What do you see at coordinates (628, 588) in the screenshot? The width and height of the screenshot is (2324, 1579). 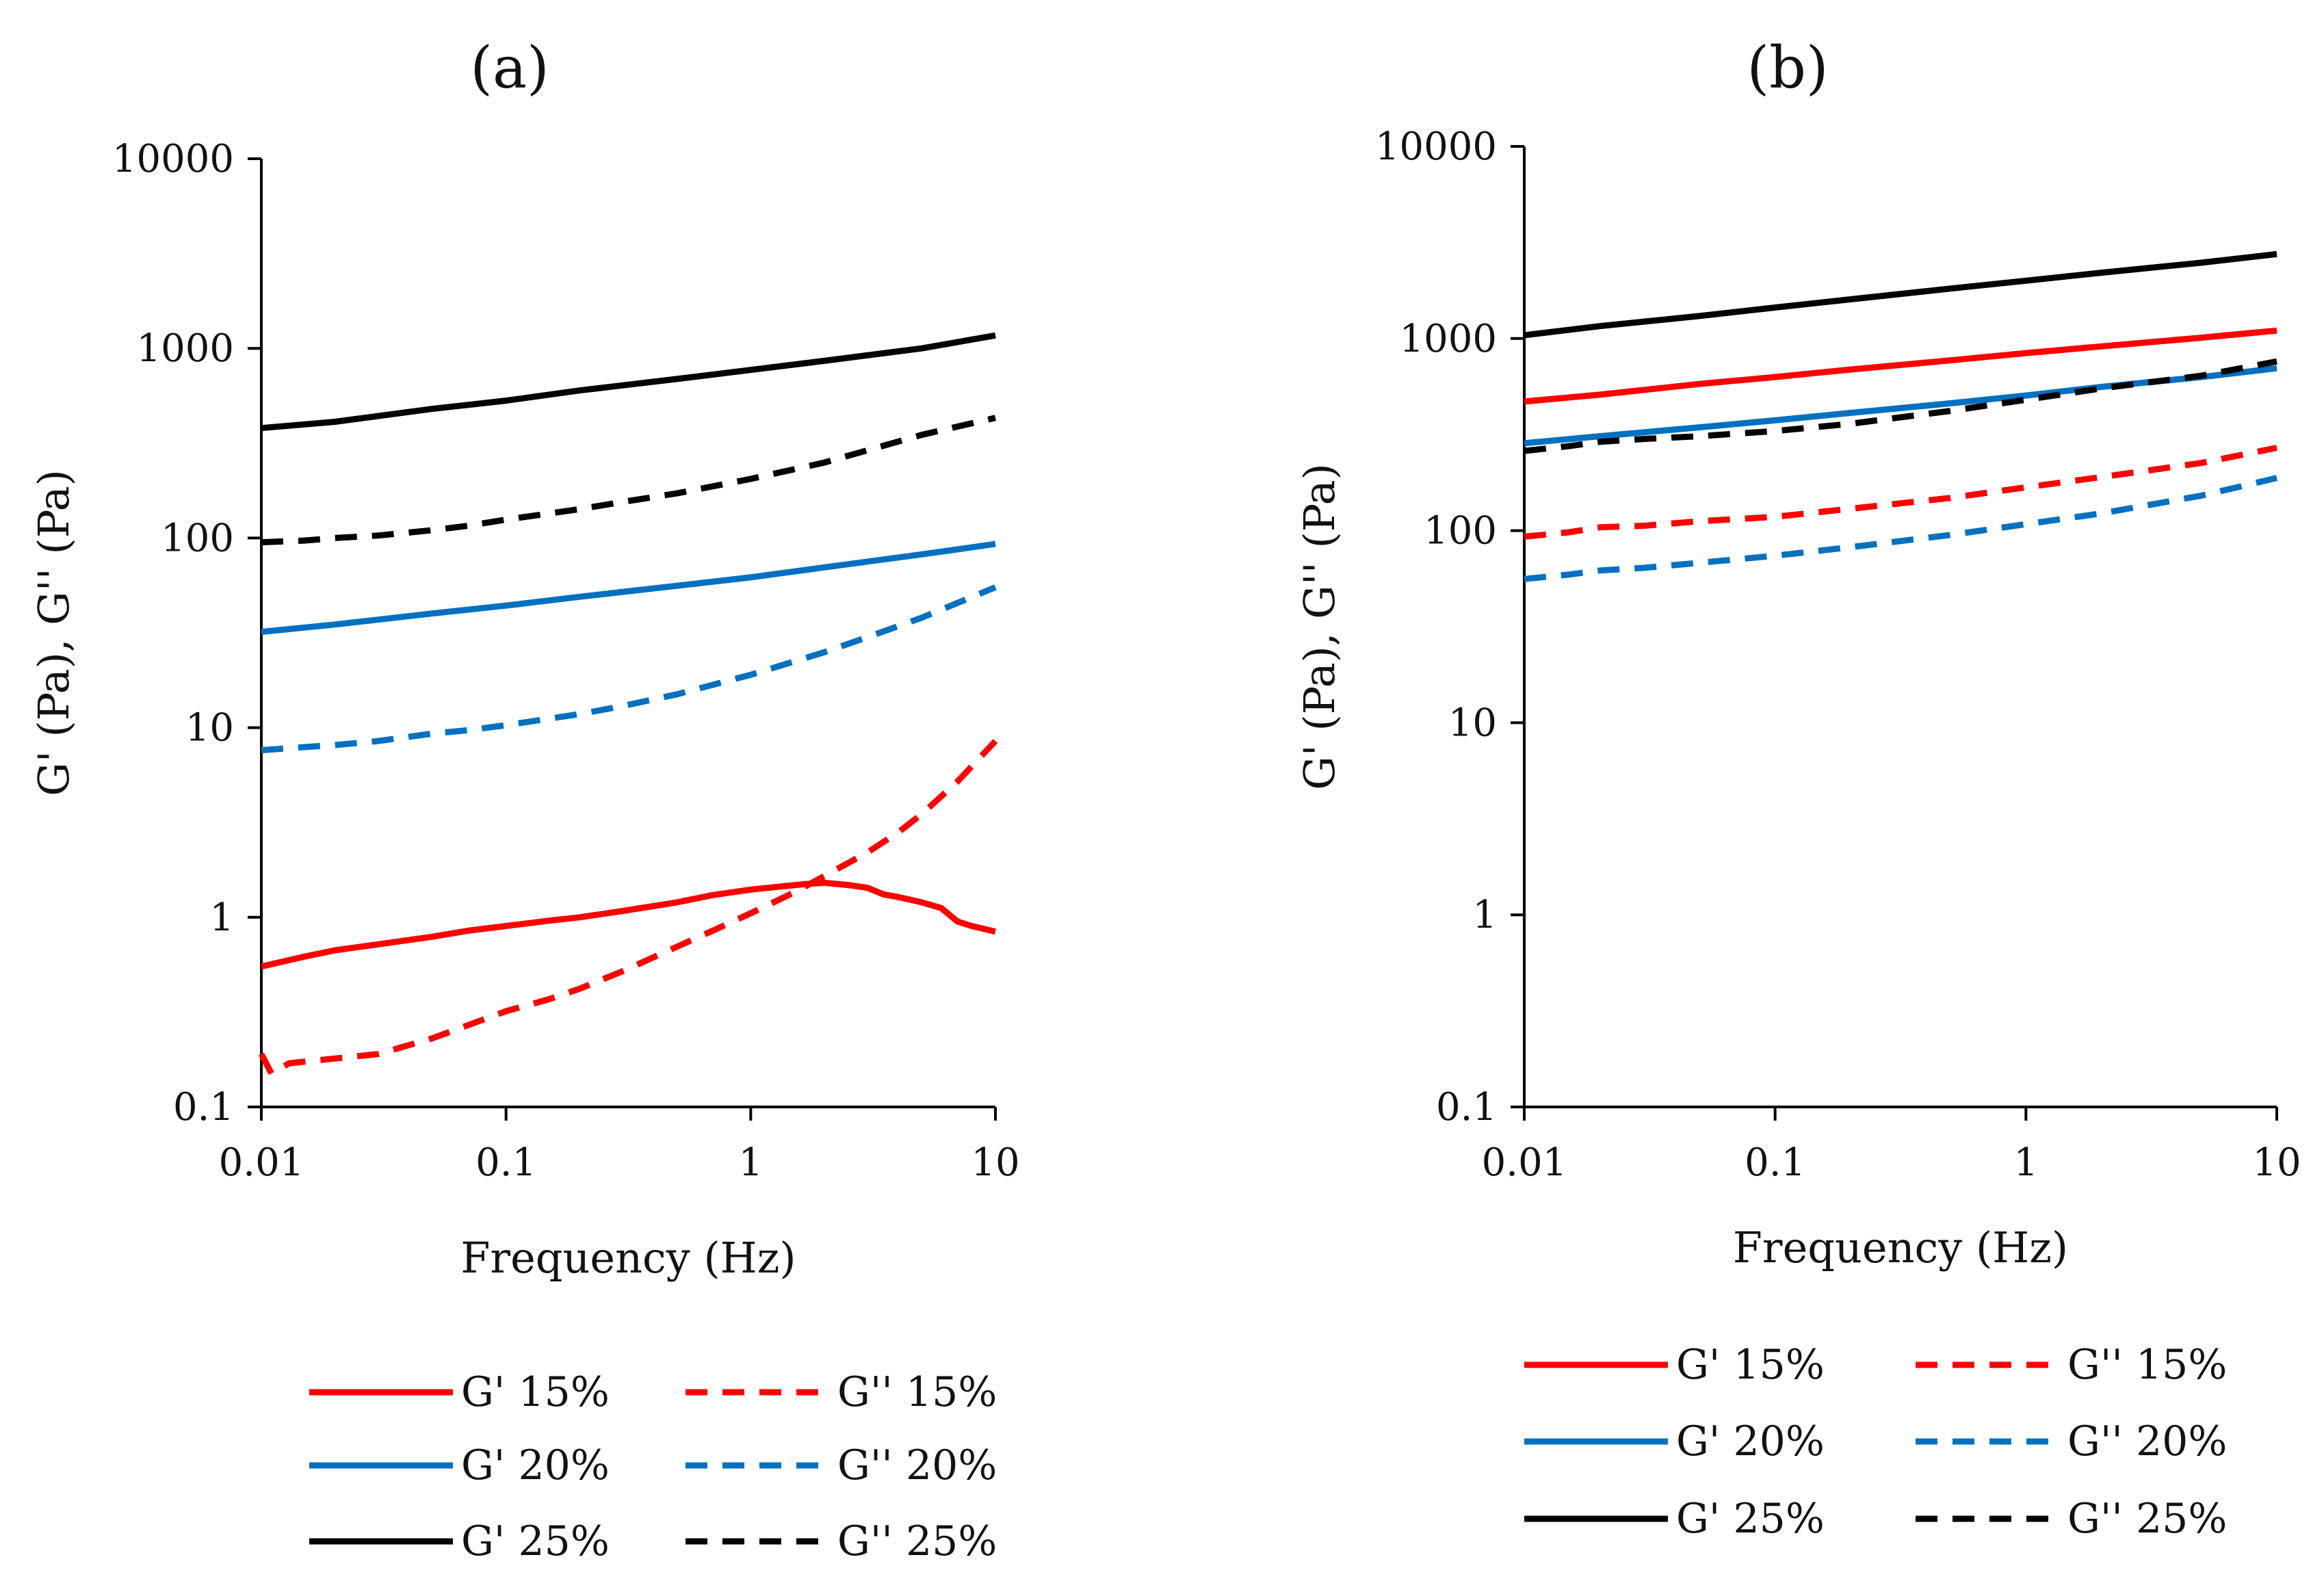 I see `series-line-ggp-20-` at bounding box center [628, 588].